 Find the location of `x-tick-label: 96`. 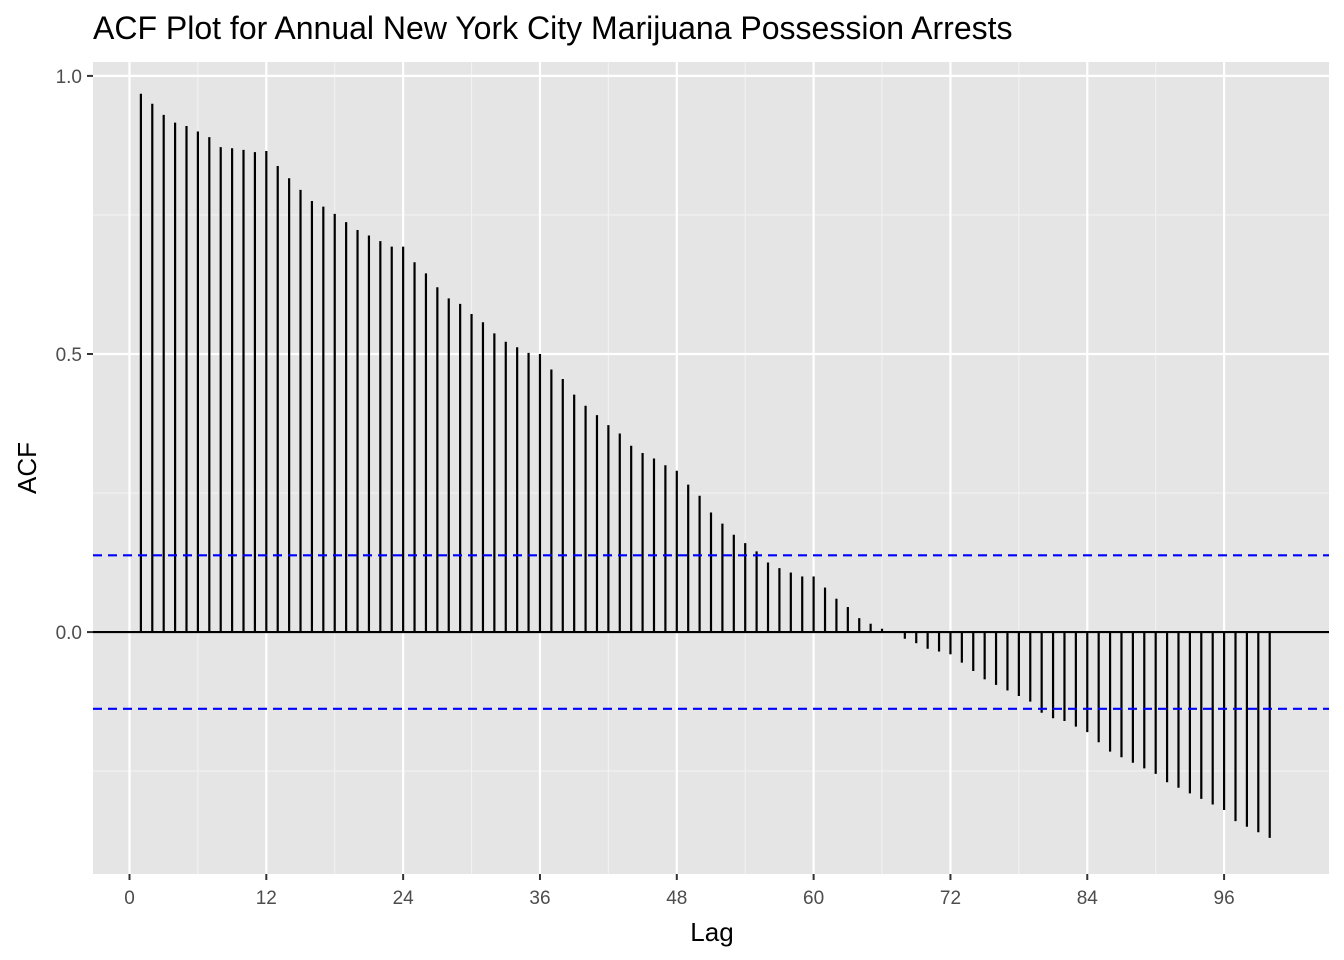

x-tick-label: 96 is located at coordinates (1224, 898).